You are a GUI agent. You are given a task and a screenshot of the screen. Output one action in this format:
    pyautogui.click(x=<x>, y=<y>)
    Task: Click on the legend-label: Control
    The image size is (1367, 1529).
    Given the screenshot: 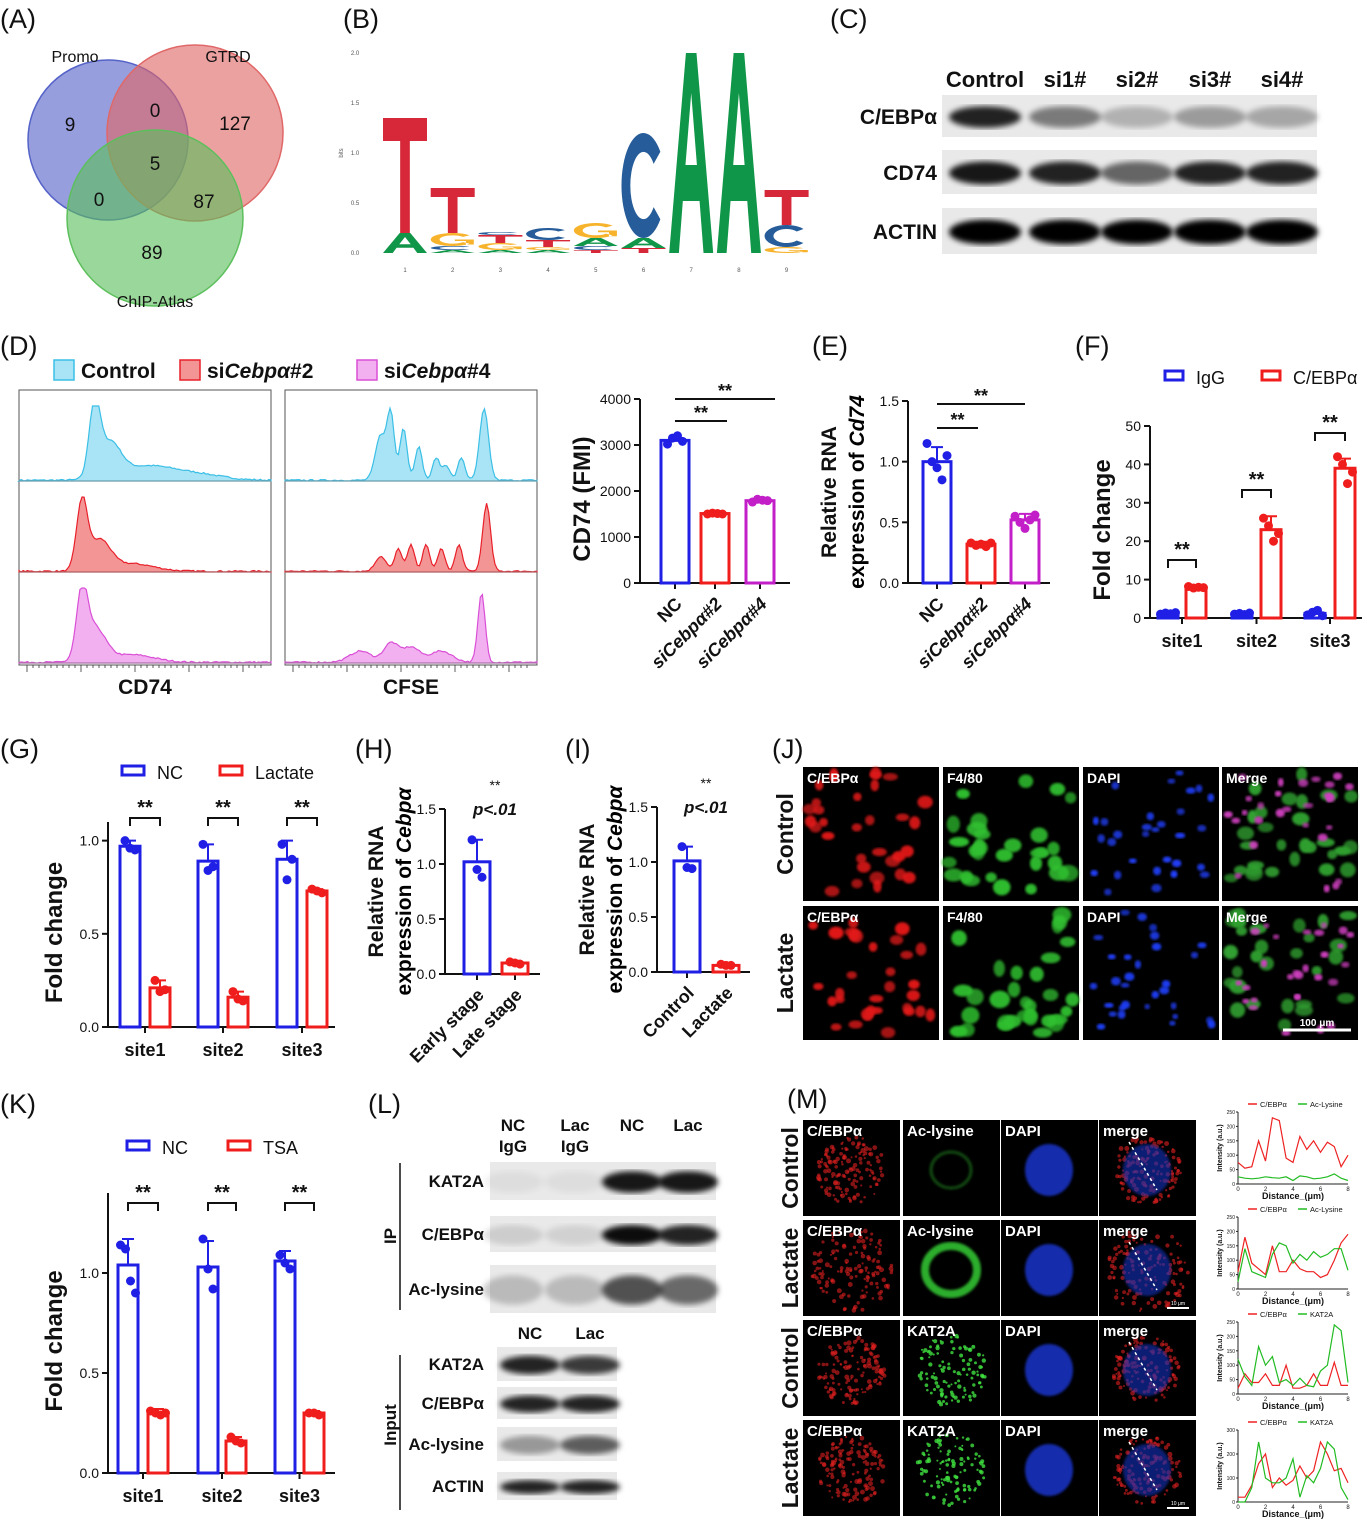 What is the action you would take?
    pyautogui.click(x=118, y=371)
    